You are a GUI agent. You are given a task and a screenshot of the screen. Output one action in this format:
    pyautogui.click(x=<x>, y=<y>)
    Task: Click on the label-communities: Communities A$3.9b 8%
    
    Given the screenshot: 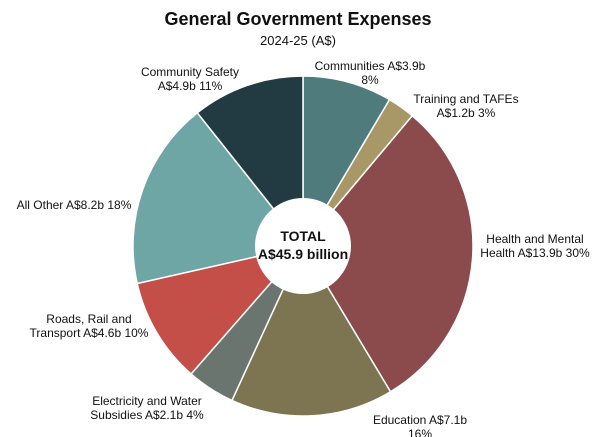 What is the action you would take?
    pyautogui.click(x=370, y=73)
    